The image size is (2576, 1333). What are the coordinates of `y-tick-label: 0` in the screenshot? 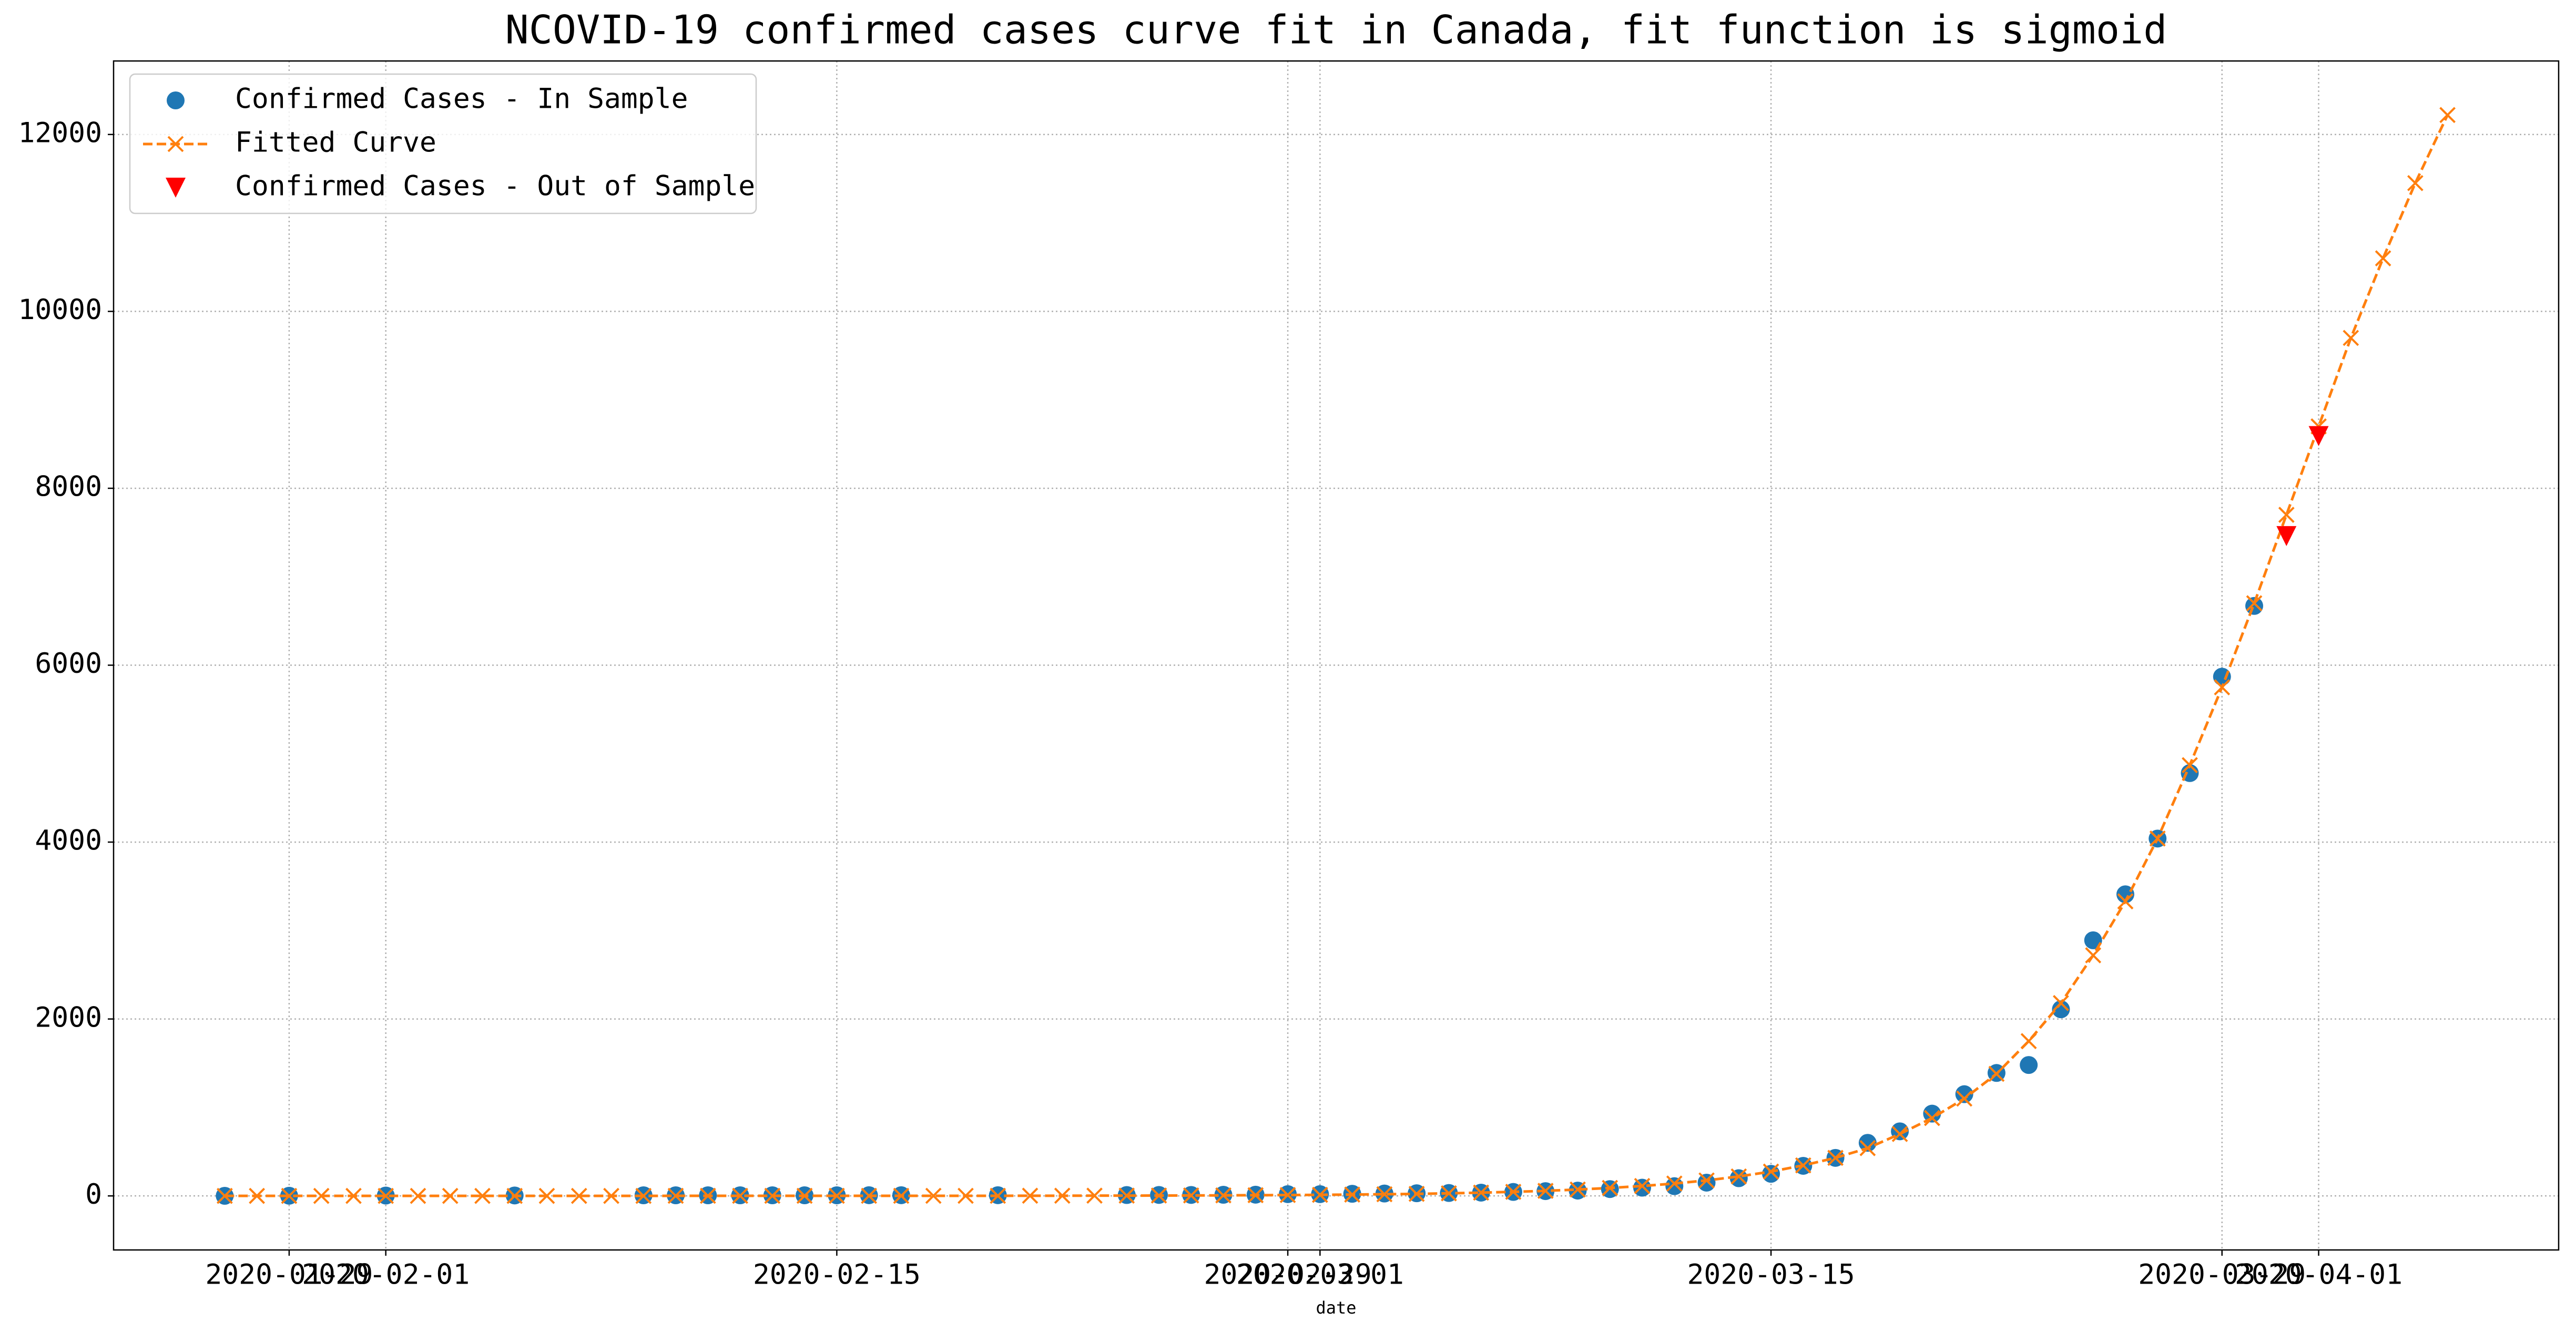 It's located at (93, 1194).